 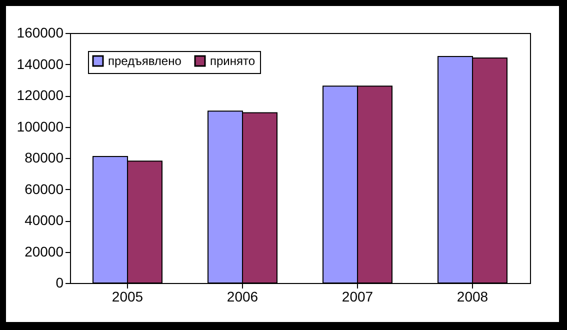 What do you see at coordinates (44, 158) in the screenshot?
I see `y-tick-label: 80000` at bounding box center [44, 158].